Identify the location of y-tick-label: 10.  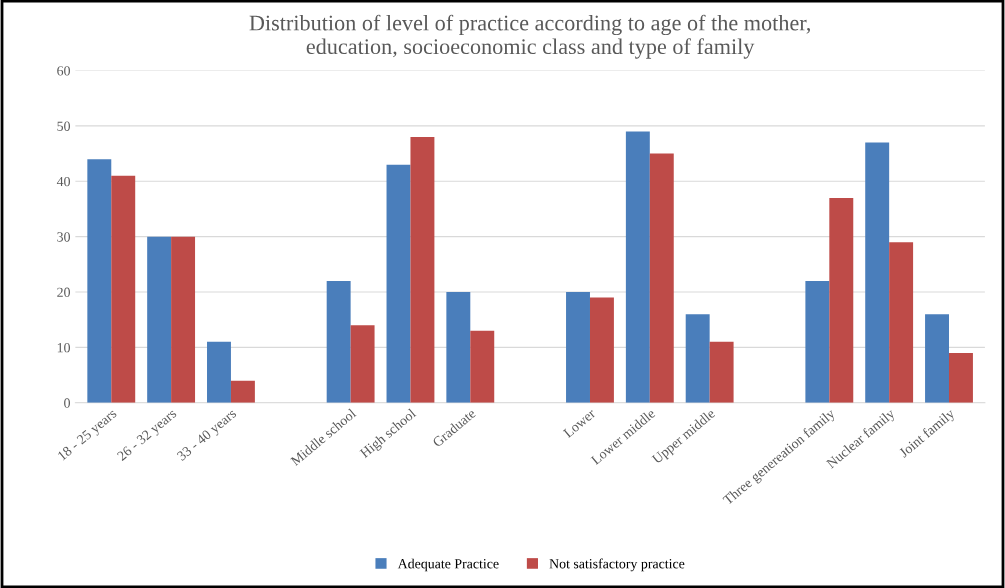
(63, 347).